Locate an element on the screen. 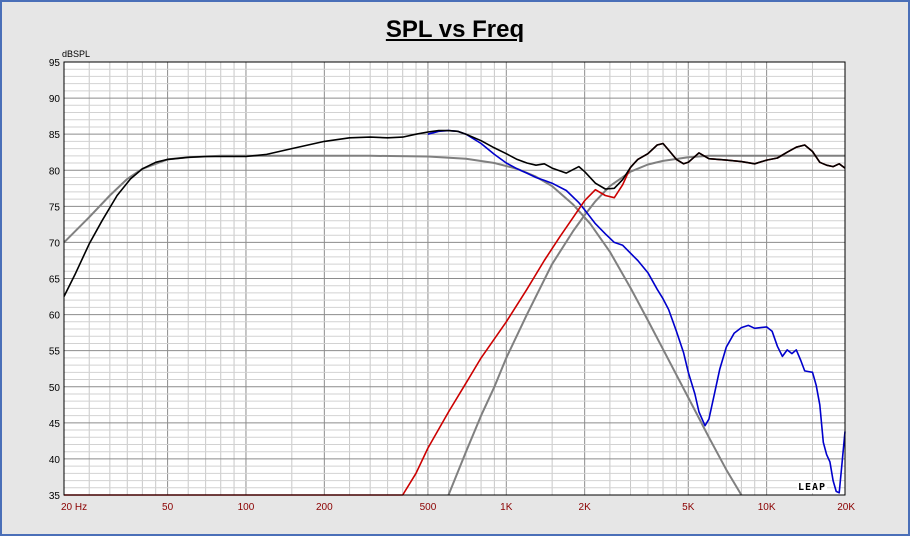 The width and height of the screenshot is (910, 536). x-tick-labels: 20 Hz 50 100 200 500 1K 2K 5K 10K 20K is located at coordinates (458, 507).